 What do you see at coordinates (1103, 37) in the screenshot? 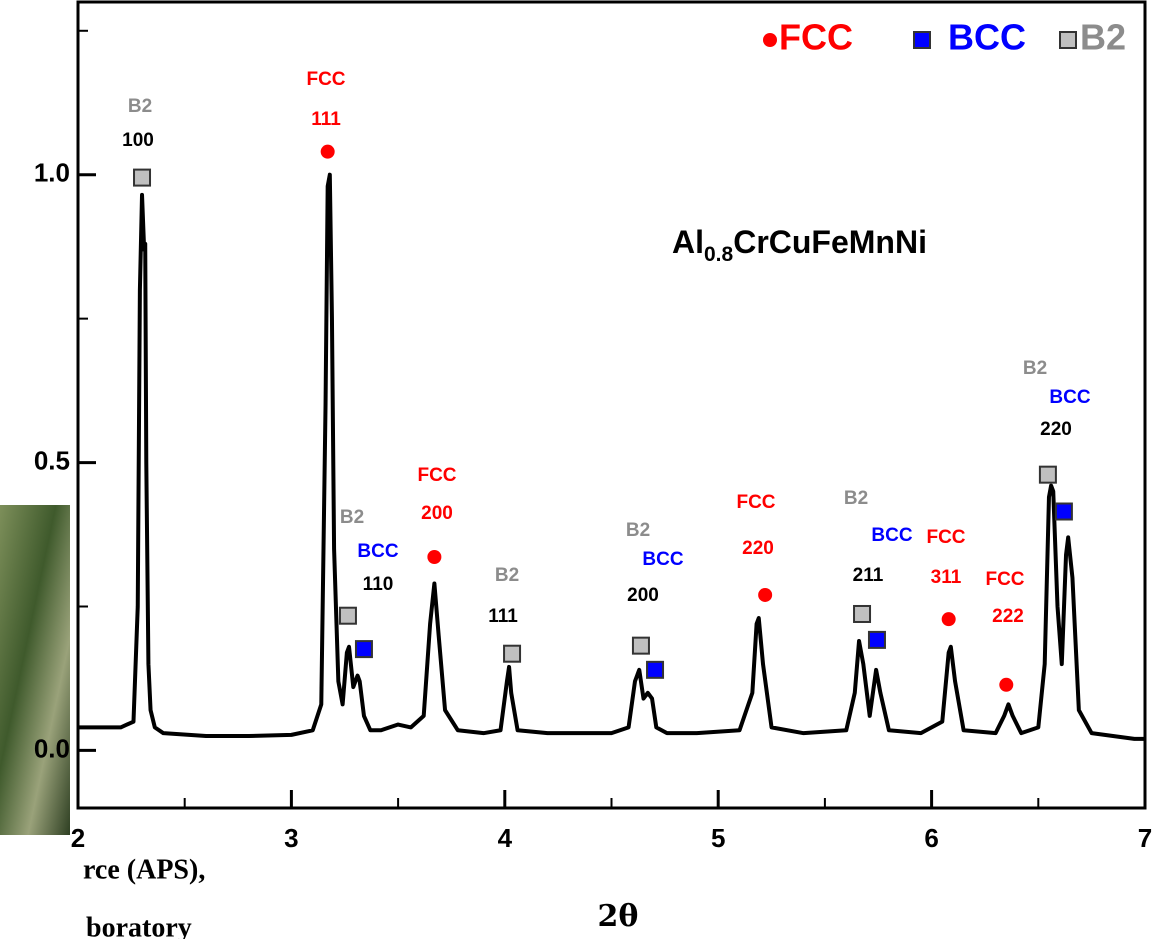
I see `legend-label: B2` at bounding box center [1103, 37].